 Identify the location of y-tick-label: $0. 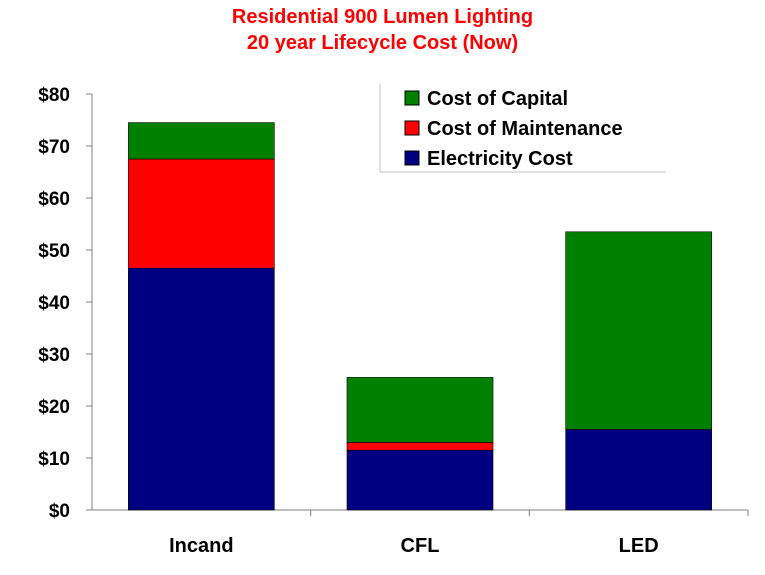
(59, 511).